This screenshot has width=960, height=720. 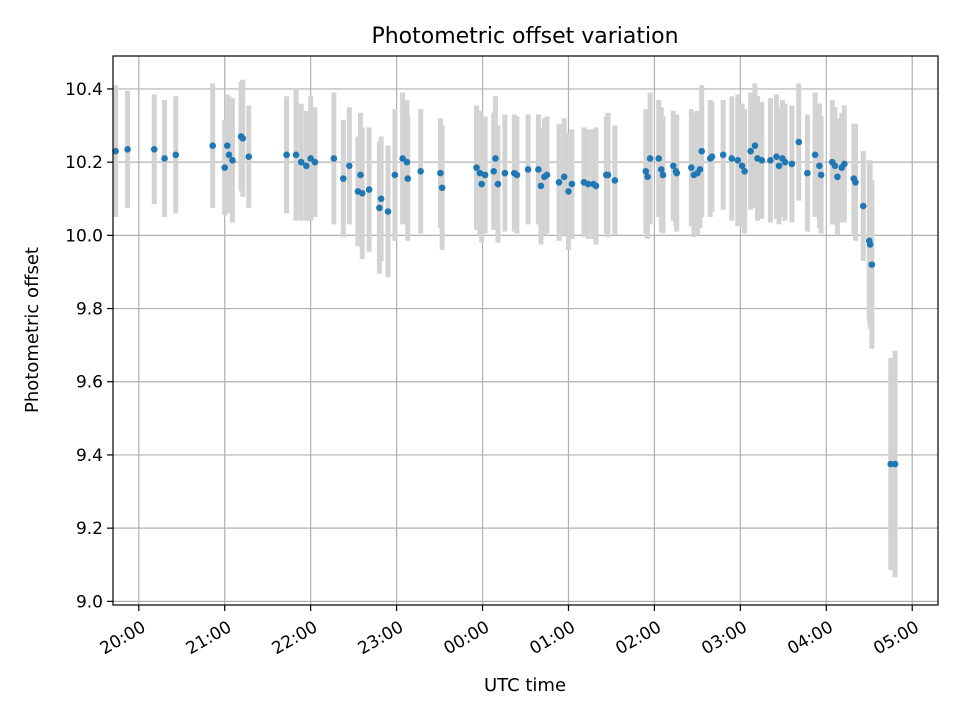 What do you see at coordinates (524, 36) in the screenshot?
I see `chart-title: Photometric offset variation` at bounding box center [524, 36].